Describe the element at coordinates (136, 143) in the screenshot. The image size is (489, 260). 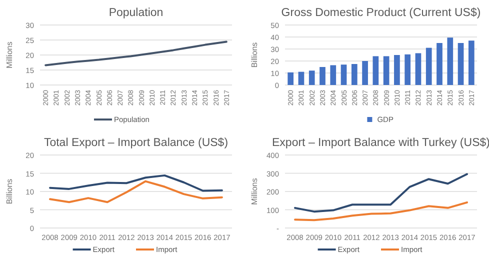
I see `chart-title: Total Export – Import Balance (US$)` at that location.